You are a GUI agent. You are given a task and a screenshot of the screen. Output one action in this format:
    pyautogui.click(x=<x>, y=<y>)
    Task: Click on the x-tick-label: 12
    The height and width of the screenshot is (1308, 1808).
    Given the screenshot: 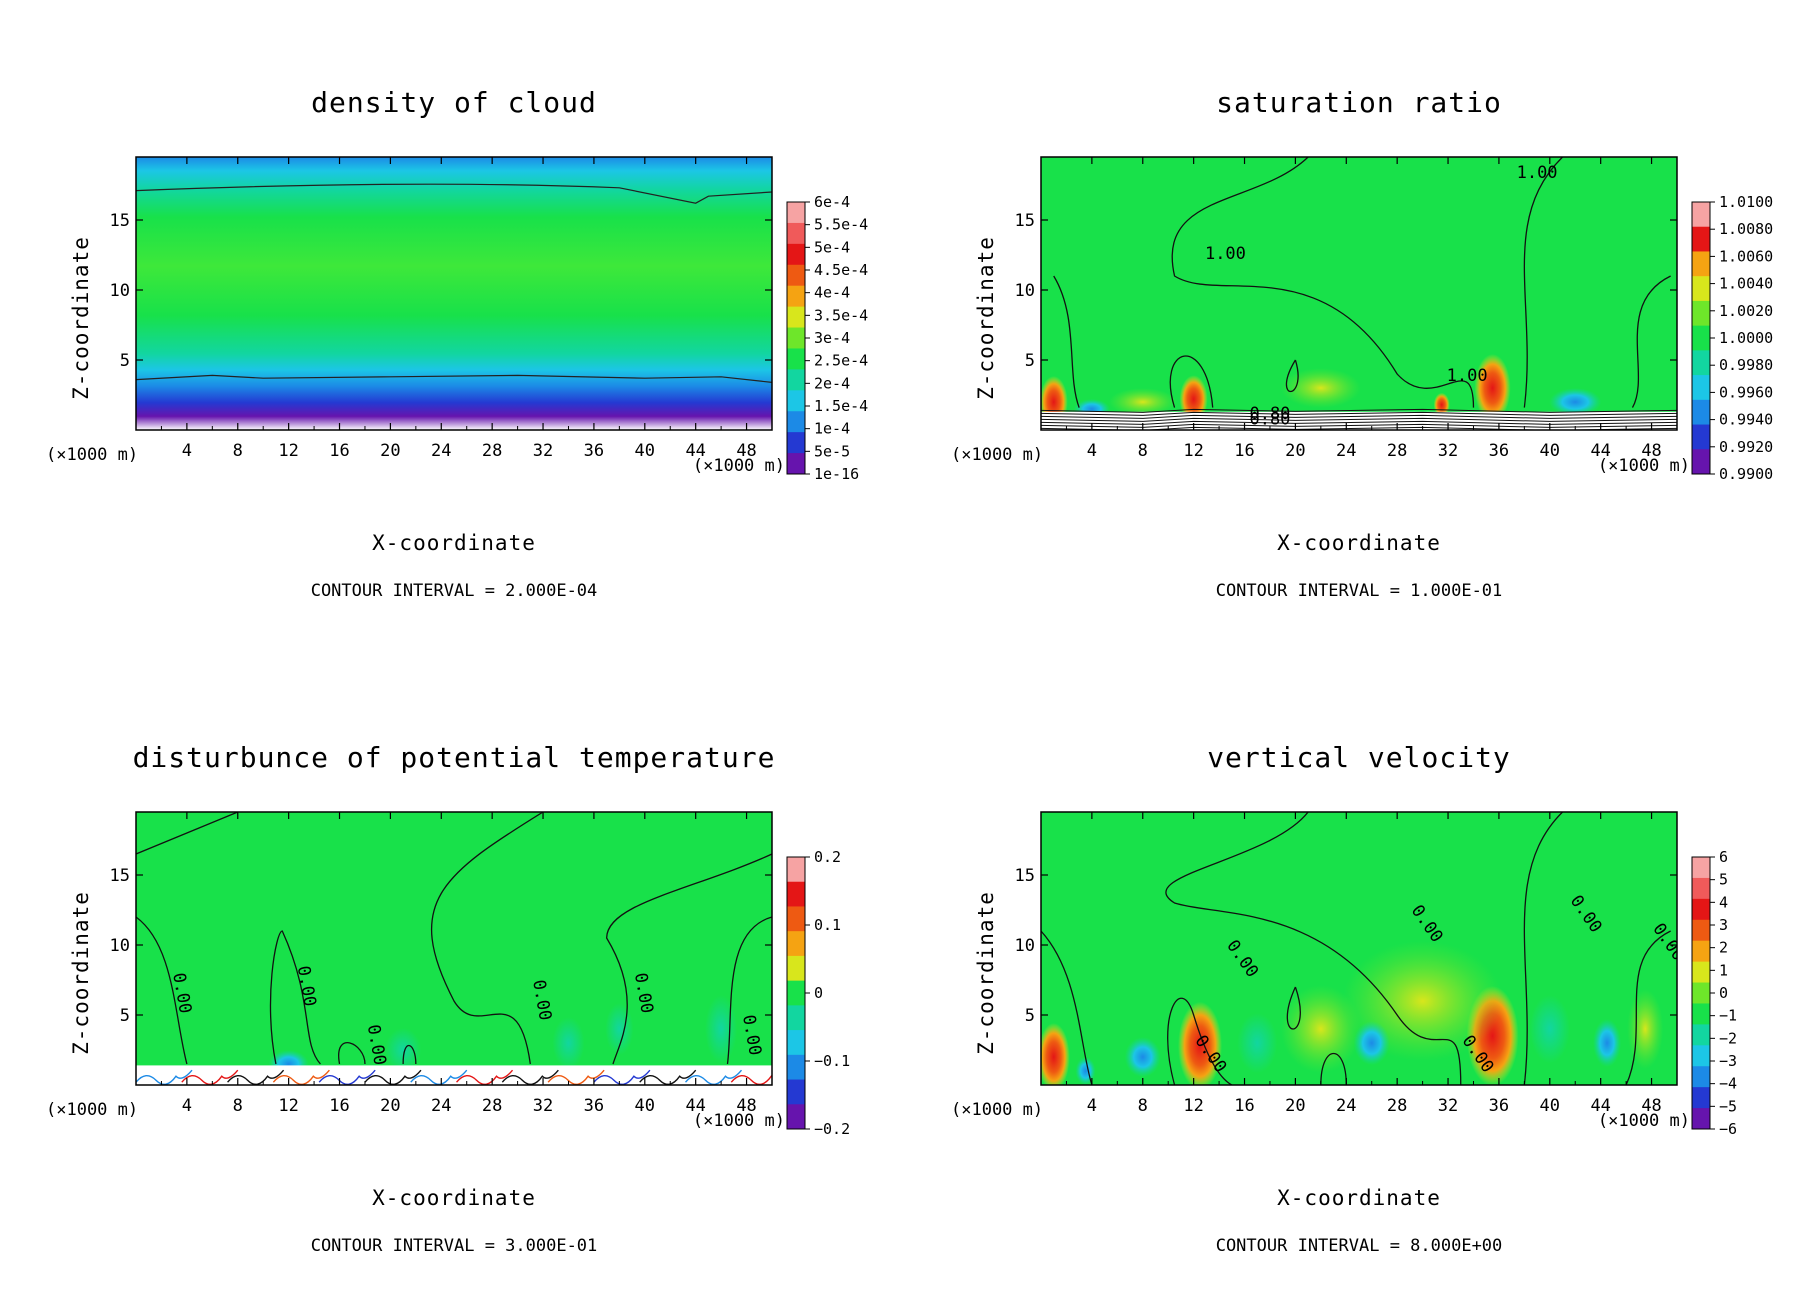 What is the action you would take?
    pyautogui.click(x=288, y=451)
    